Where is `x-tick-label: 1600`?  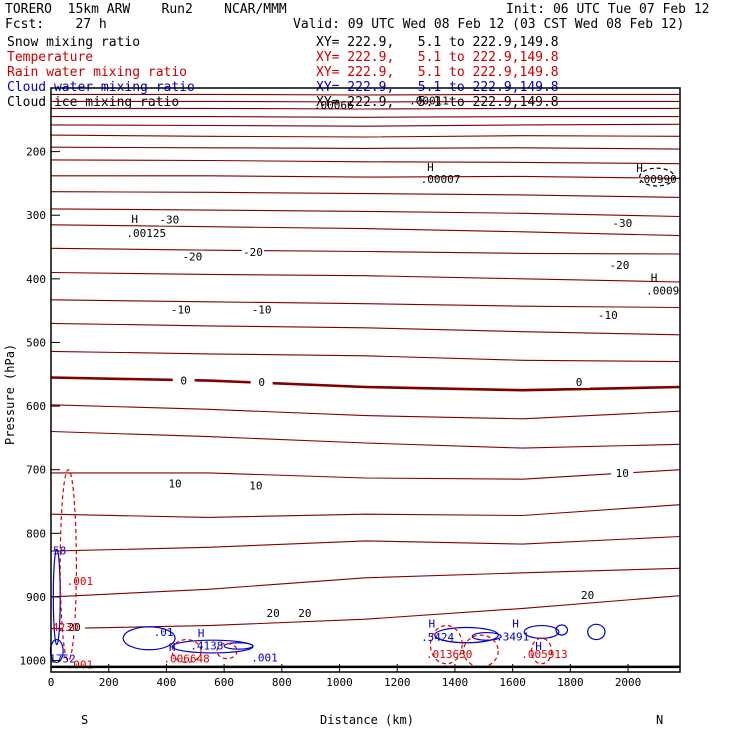
x-tick-label: 1600 is located at coordinates (512, 682).